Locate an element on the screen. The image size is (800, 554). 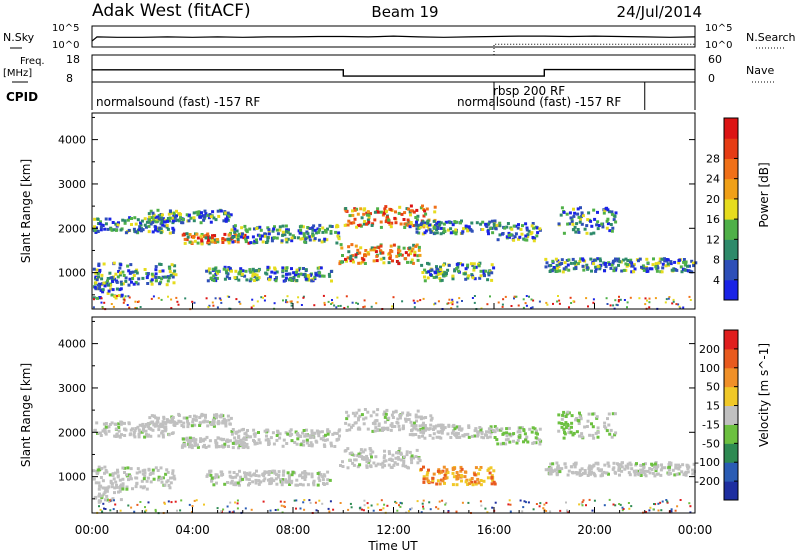
velocity-ground-echo is located at coordinates (394, 506).